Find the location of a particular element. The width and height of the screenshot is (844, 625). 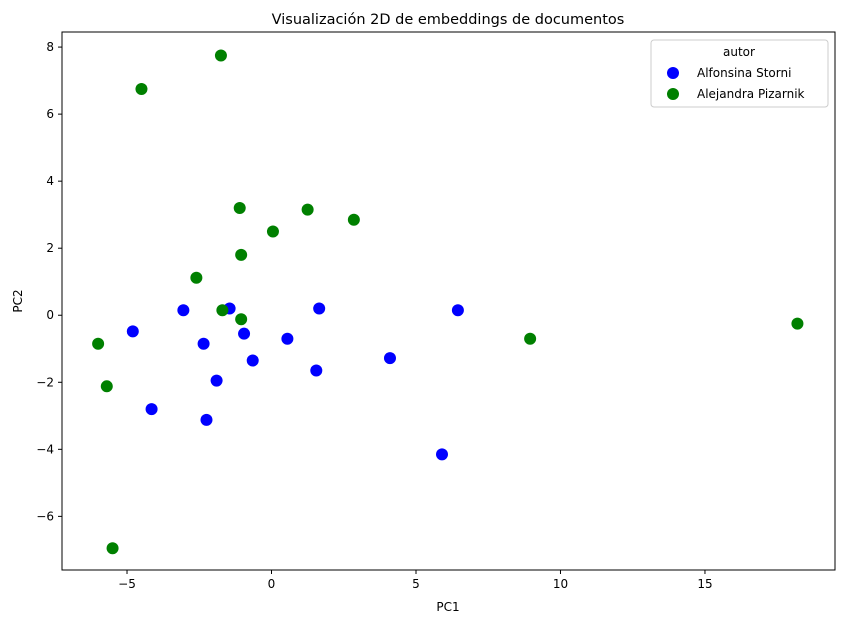

y-tick-label: 6 is located at coordinates (50, 114).